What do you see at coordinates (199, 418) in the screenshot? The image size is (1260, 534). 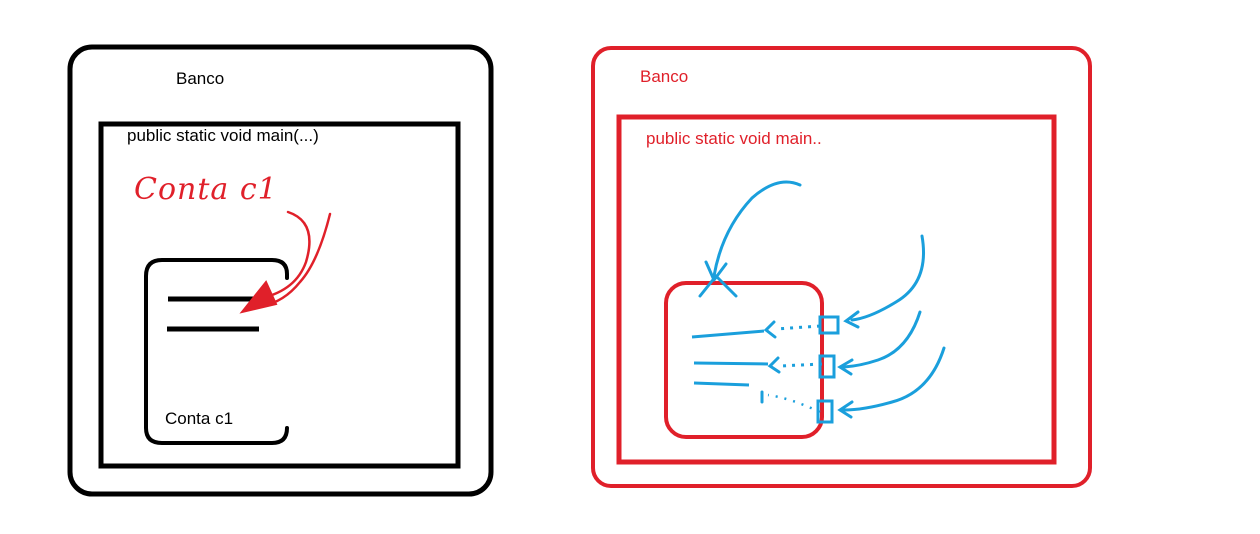 I see `left-conta-object-label: Conta c1` at bounding box center [199, 418].